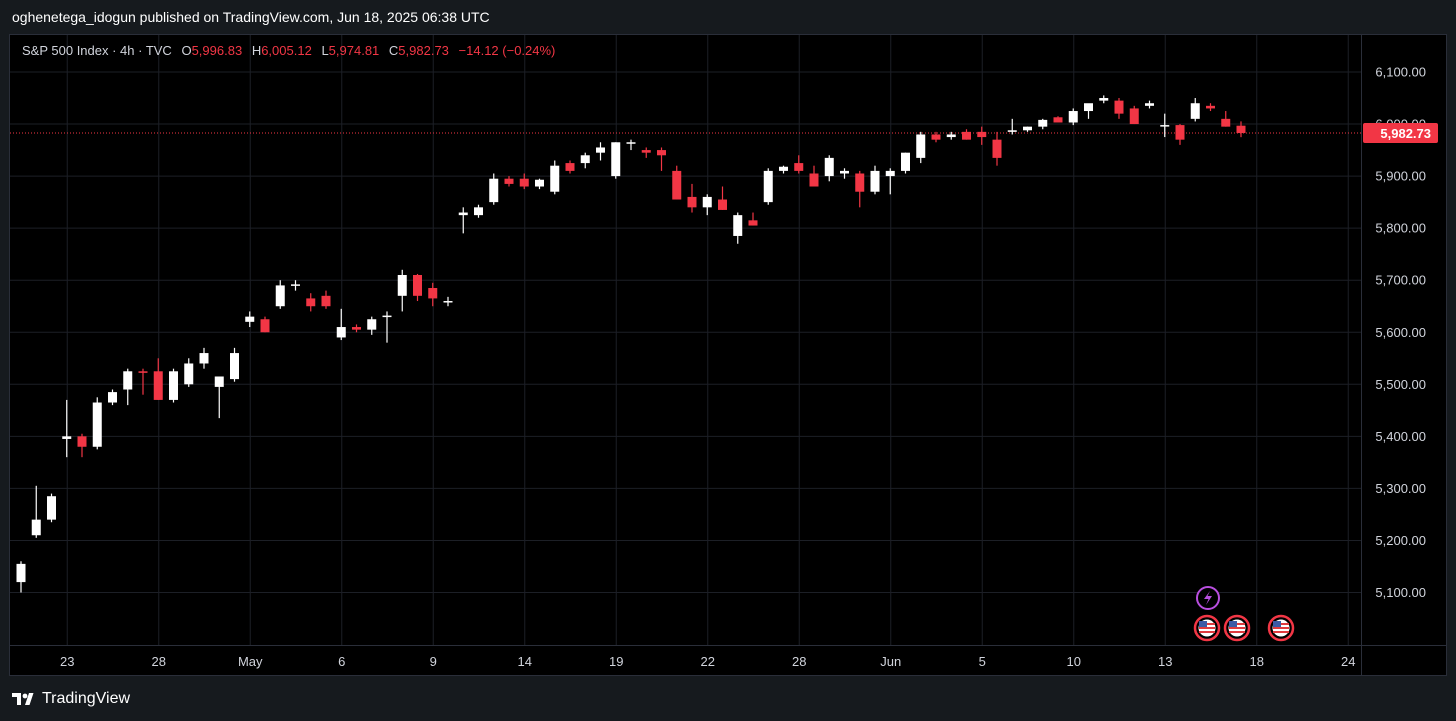 The image size is (1456, 721). Describe the element at coordinates (97, 50) in the screenshot. I see `symbol-label: S&P 500 Index · 4h · TVC` at that location.